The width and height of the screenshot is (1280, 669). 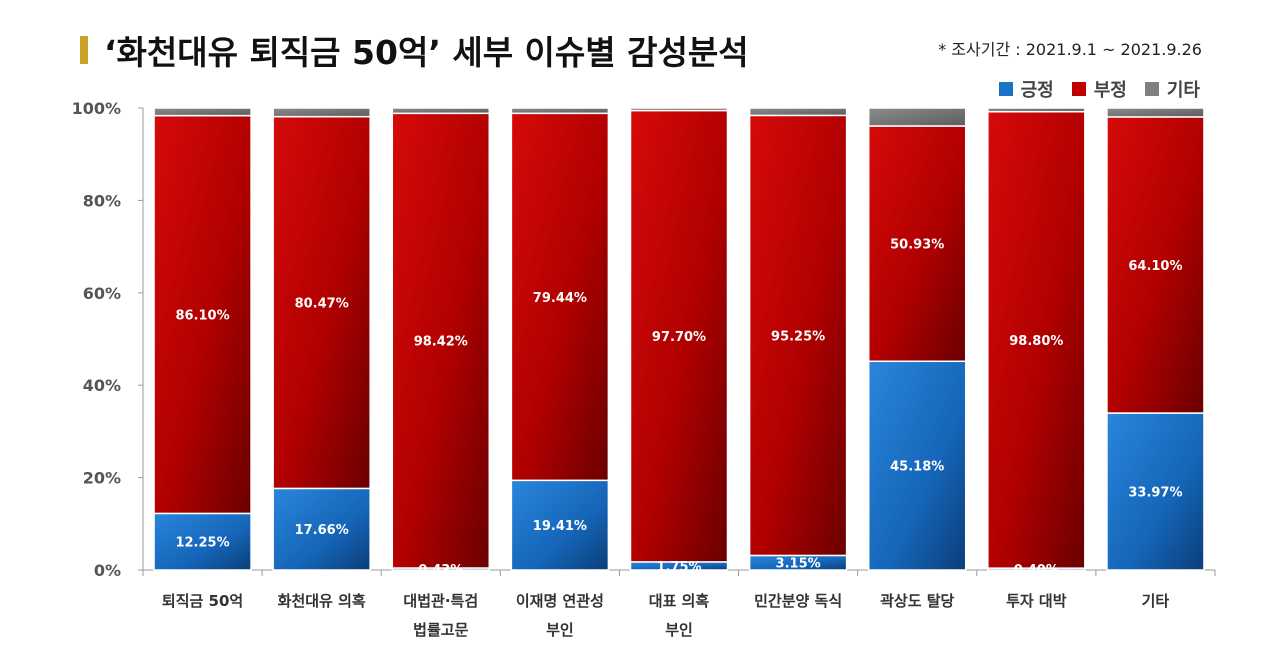 I want to click on data-label-positive: 33.97%, so click(x=1155, y=493).